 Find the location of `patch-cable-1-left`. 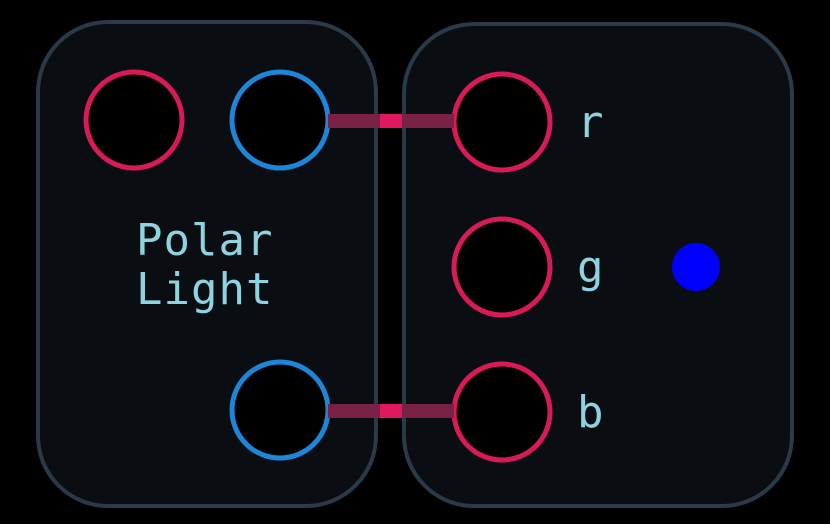

patch-cable-1-left is located at coordinates (354, 121).